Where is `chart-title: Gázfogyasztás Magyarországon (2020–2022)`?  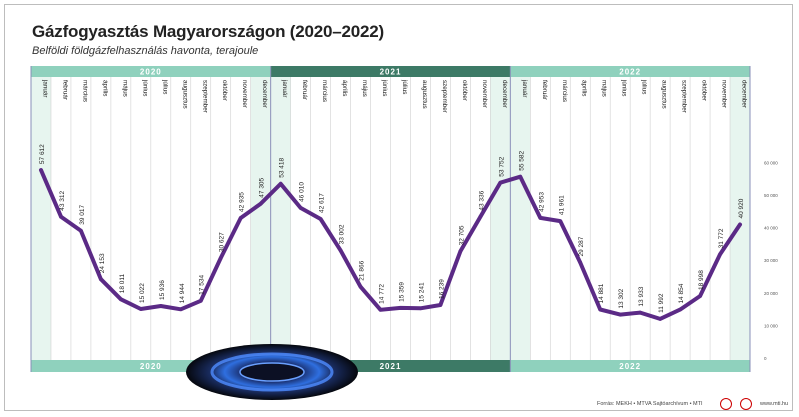 chart-title: Gázfogyasztás Magyarországon (2020–2022) is located at coordinates (208, 31).